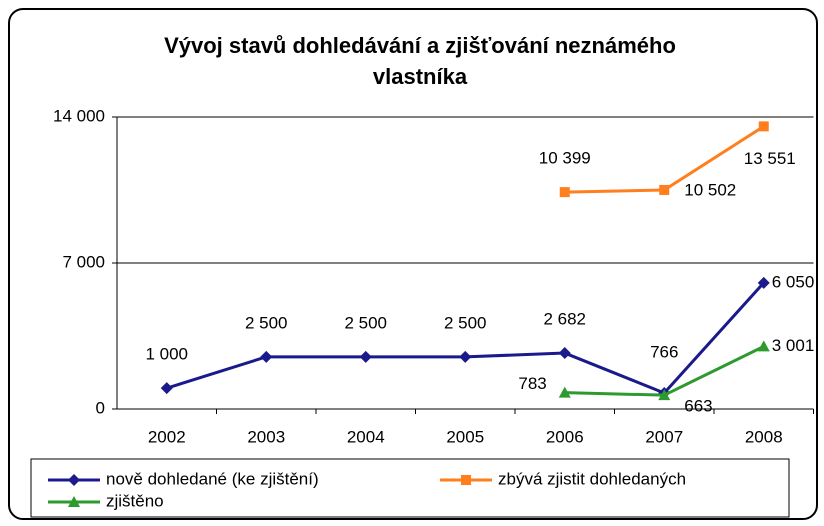 This screenshot has width=824, height=526. I want to click on x-tick-label: 2003, so click(266, 436).